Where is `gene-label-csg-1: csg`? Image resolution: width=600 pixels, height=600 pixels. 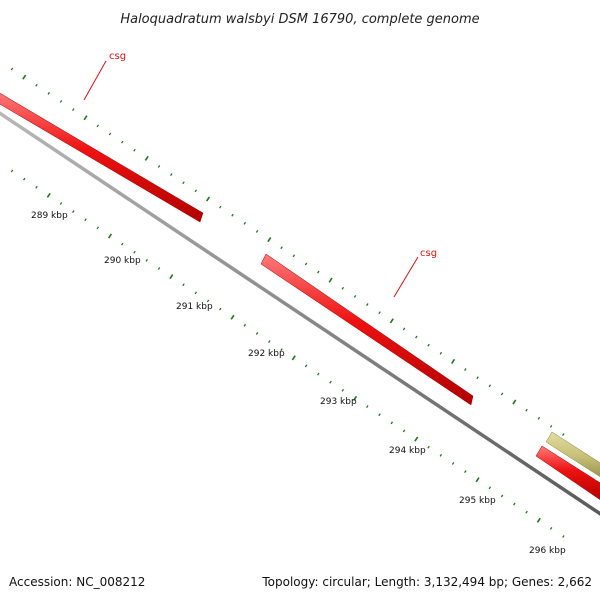
gene-label-csg-1: csg is located at coordinates (104, 76).